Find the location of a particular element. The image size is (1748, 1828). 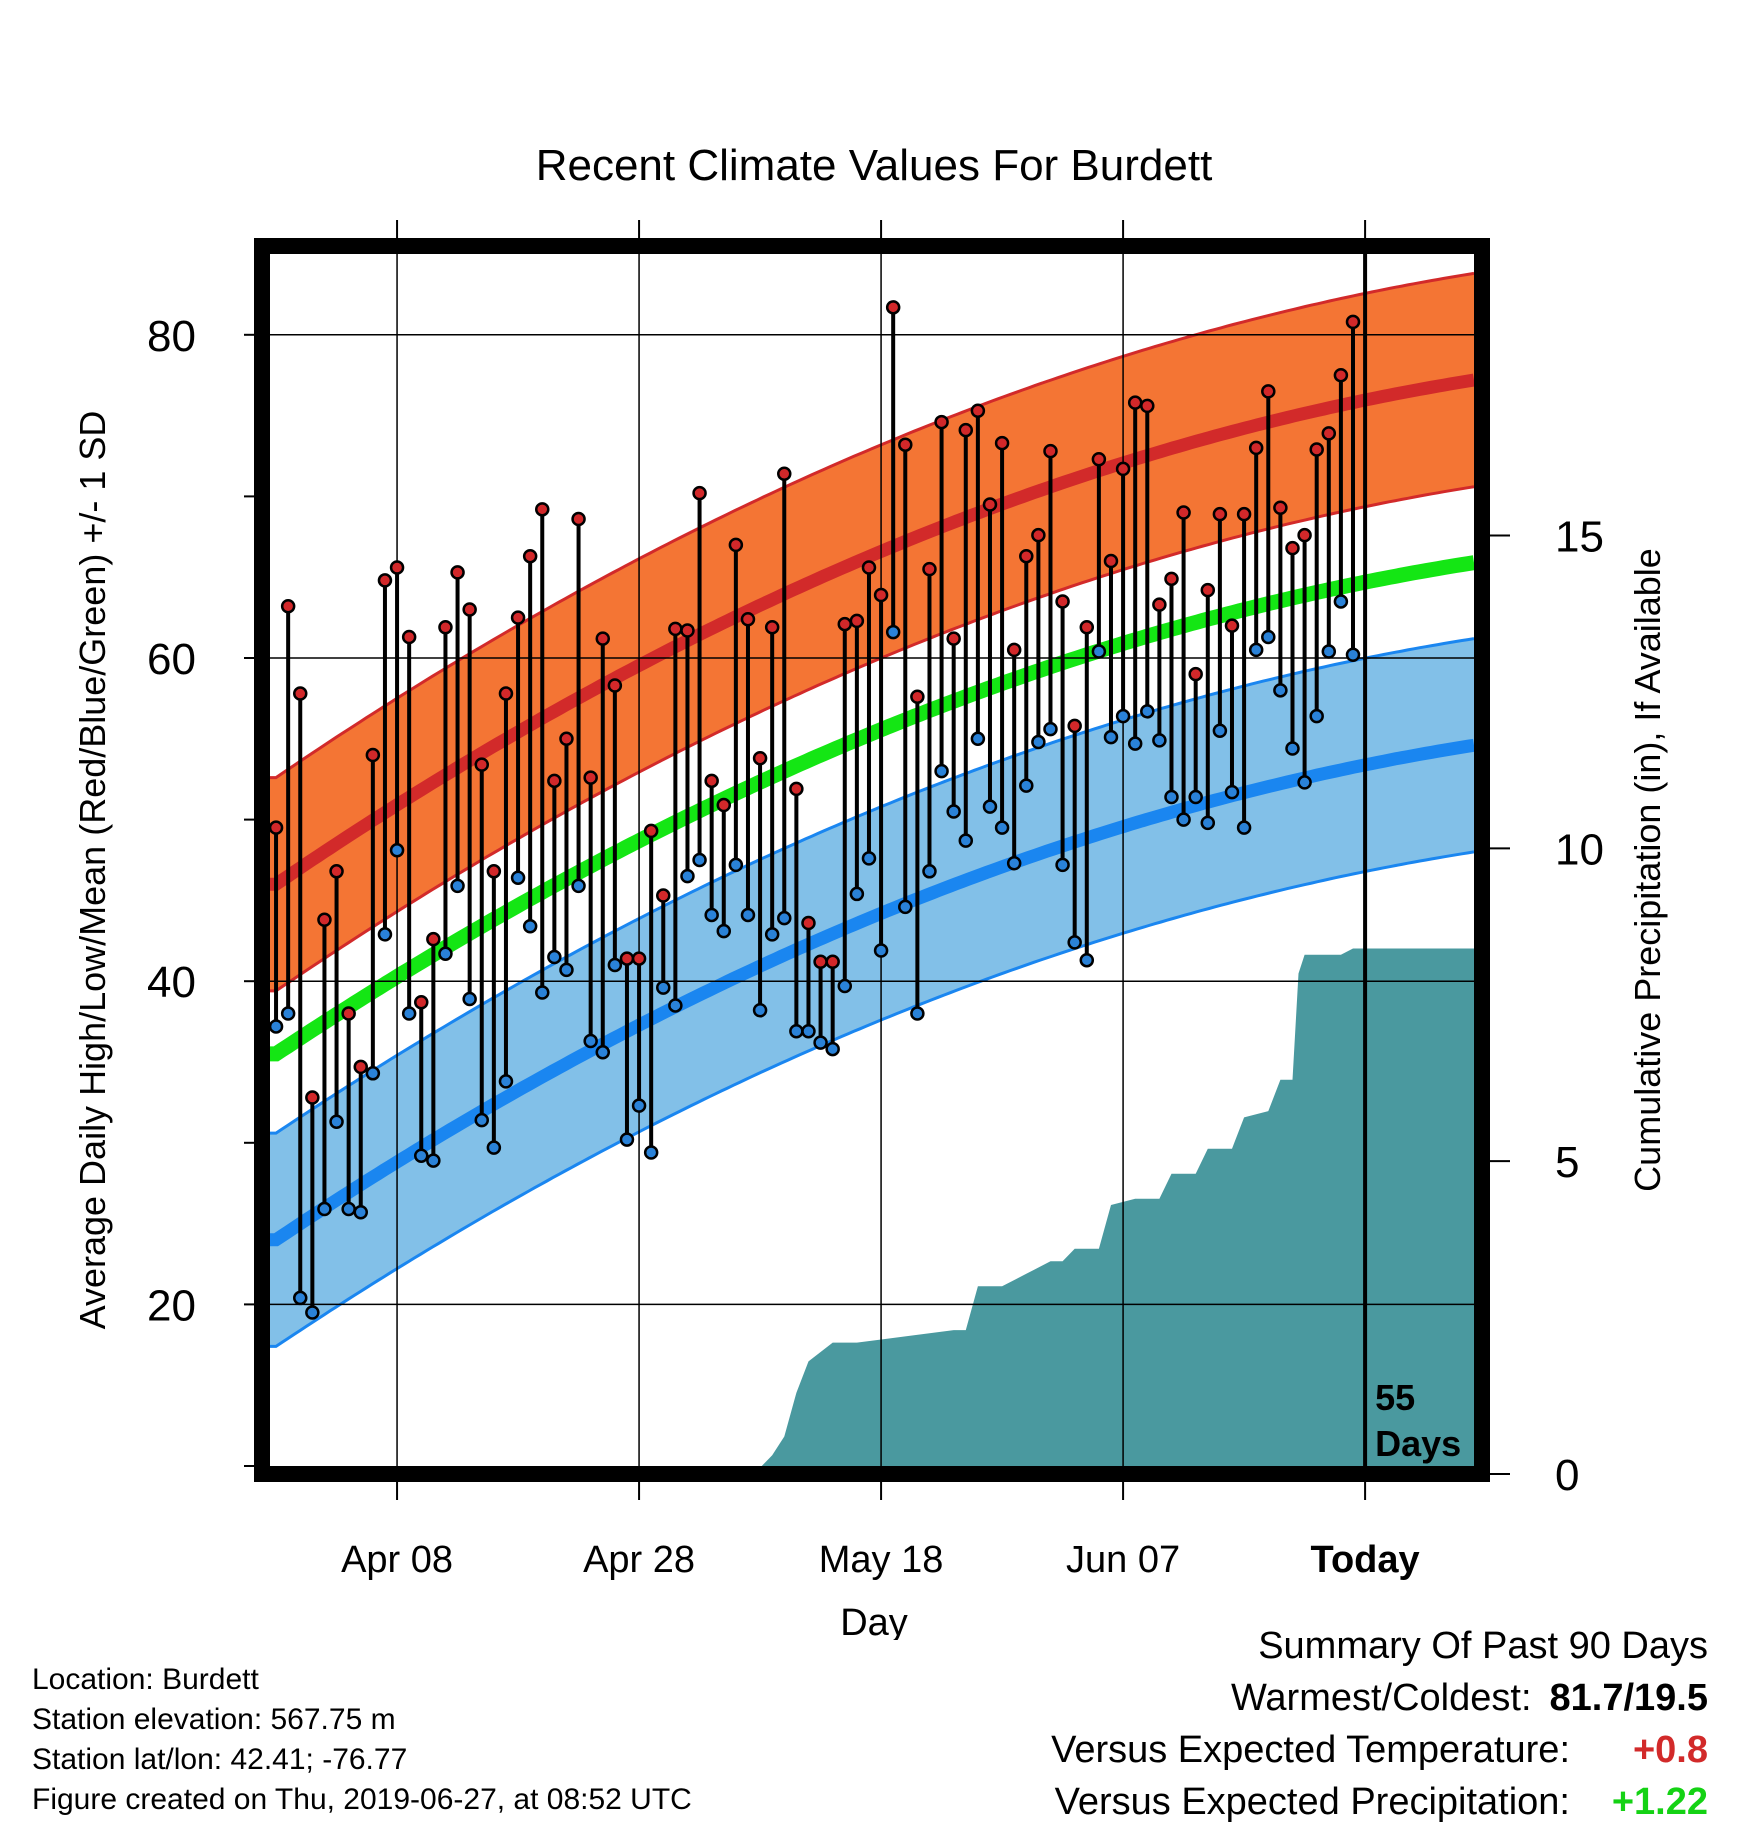

y-tick-label: 20 is located at coordinates (171, 1305).